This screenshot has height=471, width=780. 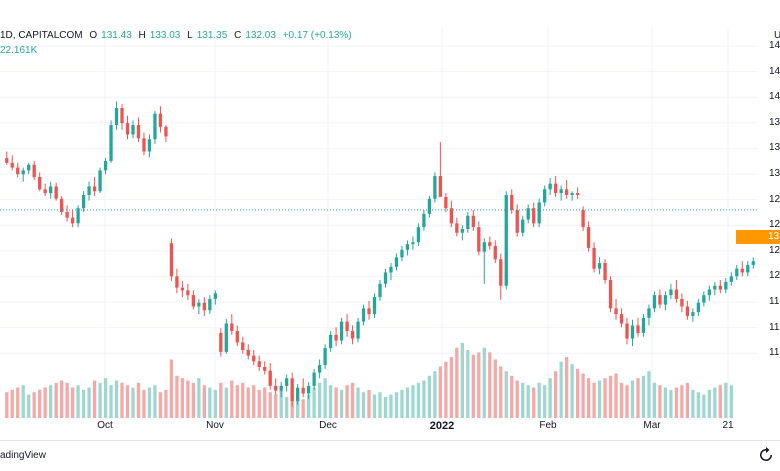 What do you see at coordinates (317, 35) in the screenshot?
I see `change-value: +0.17 (+0.13%)` at bounding box center [317, 35].